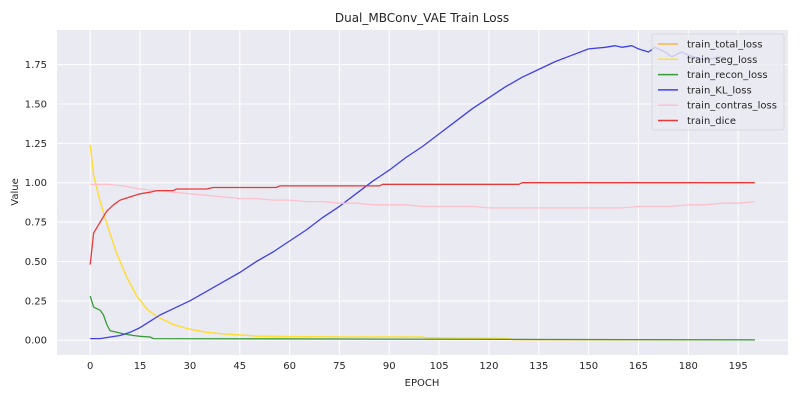  I want to click on y-tick-label: 1.50, so click(36, 105).